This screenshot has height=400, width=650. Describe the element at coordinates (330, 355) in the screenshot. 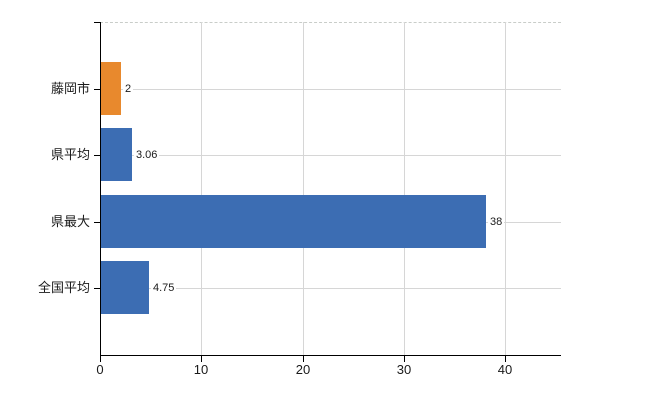

I see `x-axis-line` at that location.